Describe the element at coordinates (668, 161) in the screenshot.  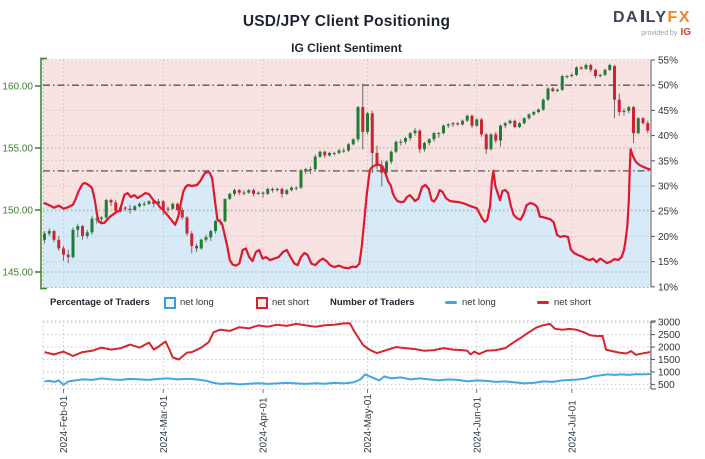
I see `svg-text: 35%` at that location.